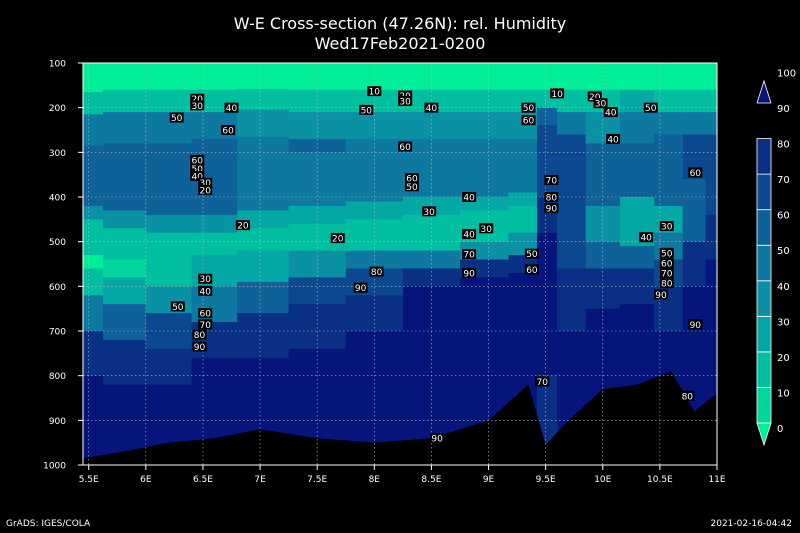  I want to click on credits-text: GrADS: IGES/COLA, so click(48, 524).